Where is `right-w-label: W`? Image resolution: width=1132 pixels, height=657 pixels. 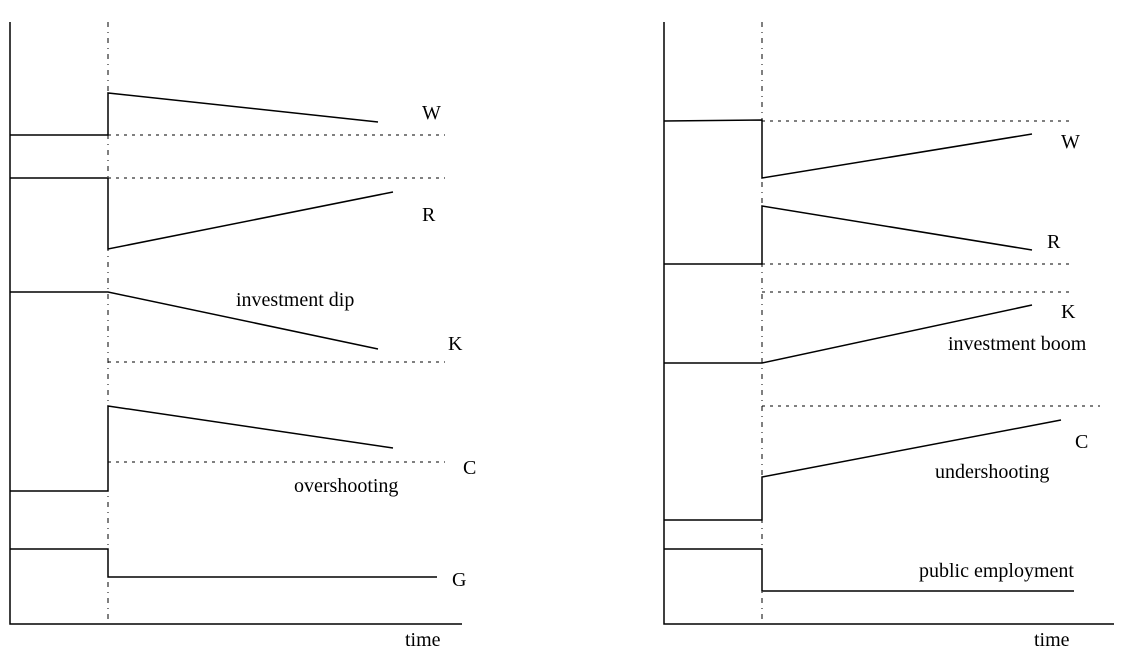
right-w-label: W is located at coordinates (1070, 142).